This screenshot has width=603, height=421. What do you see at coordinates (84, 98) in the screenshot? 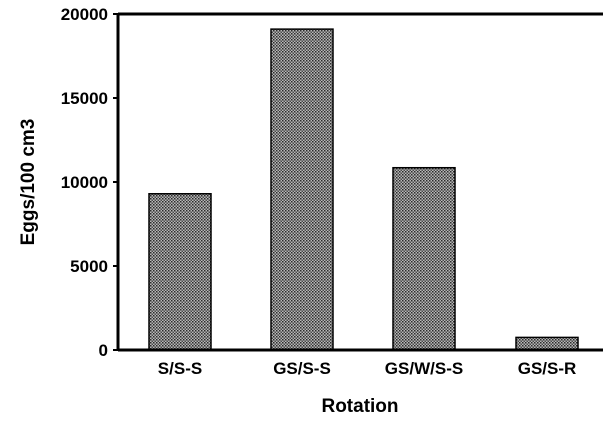
I see `y-tick-label: 15000` at bounding box center [84, 98].